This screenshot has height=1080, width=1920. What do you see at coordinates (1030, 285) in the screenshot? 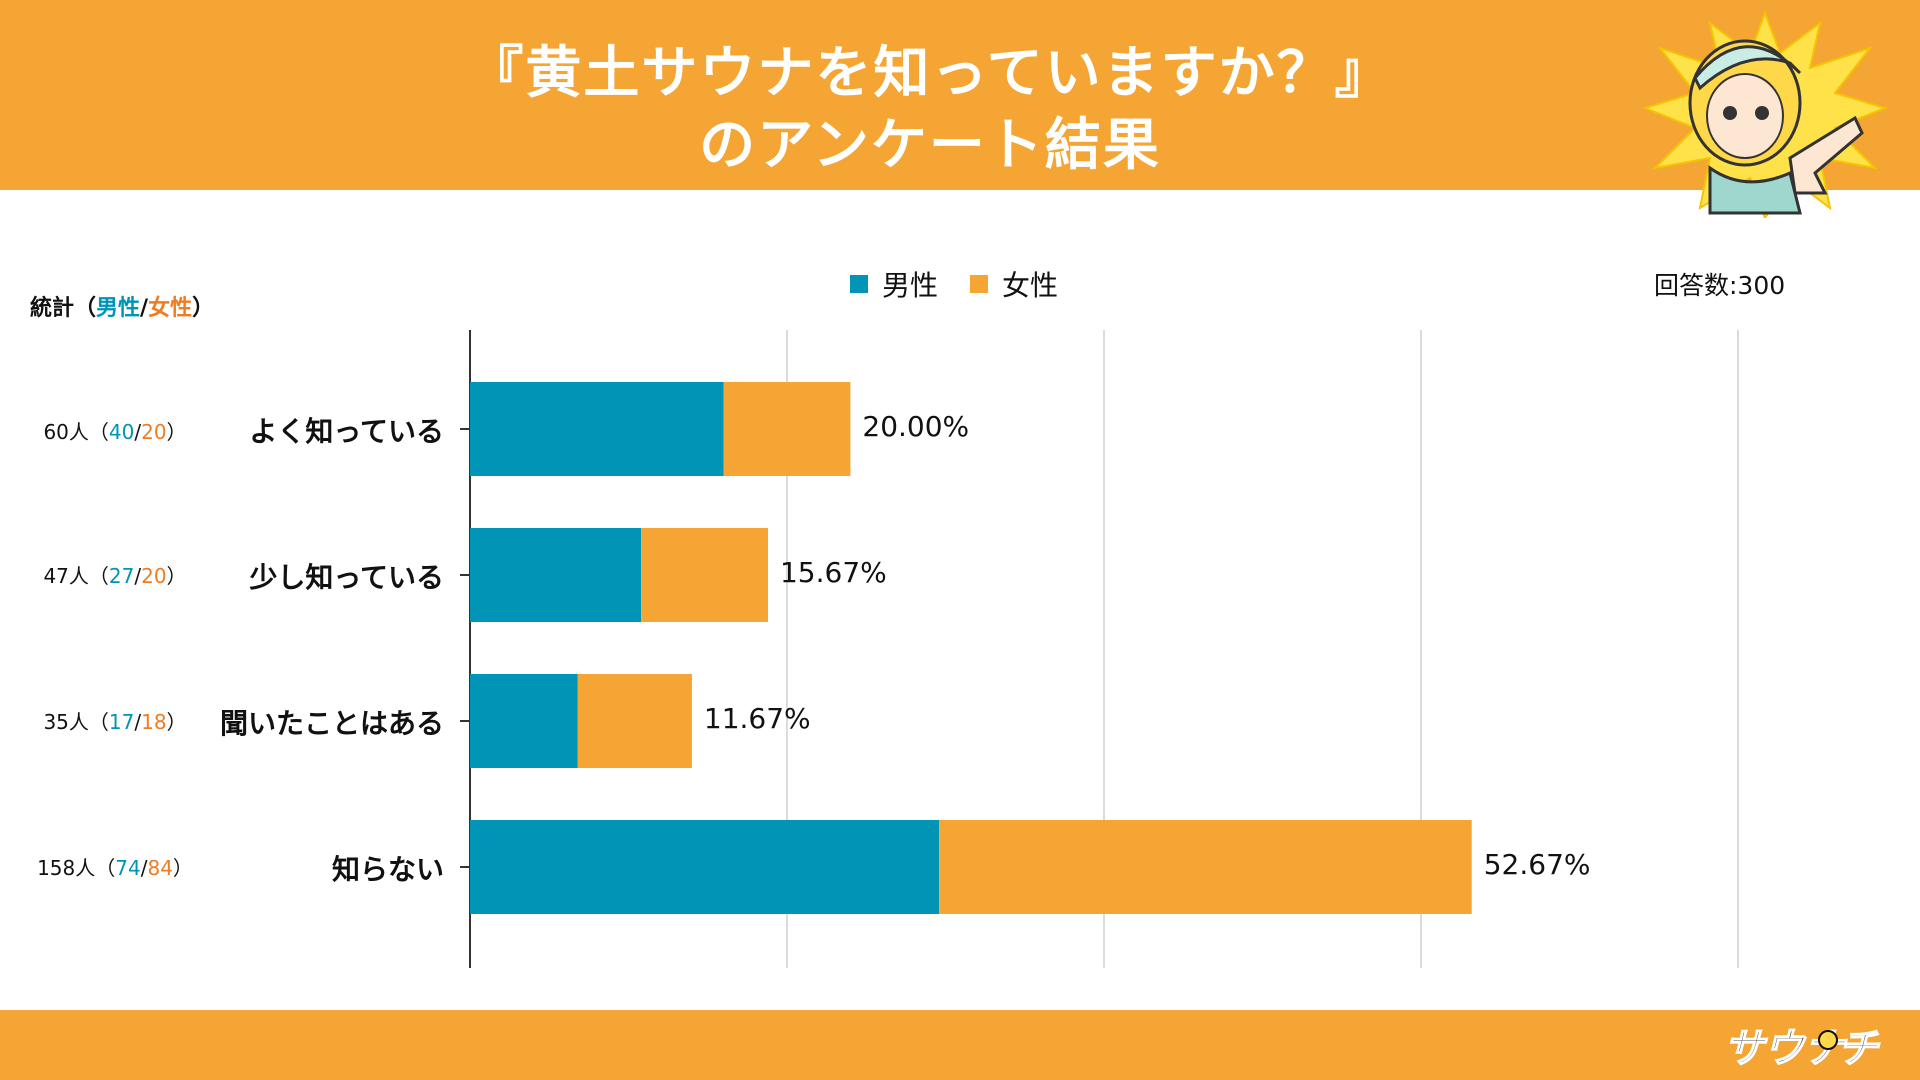
I see `legend-label-female: 女性` at bounding box center [1030, 285].